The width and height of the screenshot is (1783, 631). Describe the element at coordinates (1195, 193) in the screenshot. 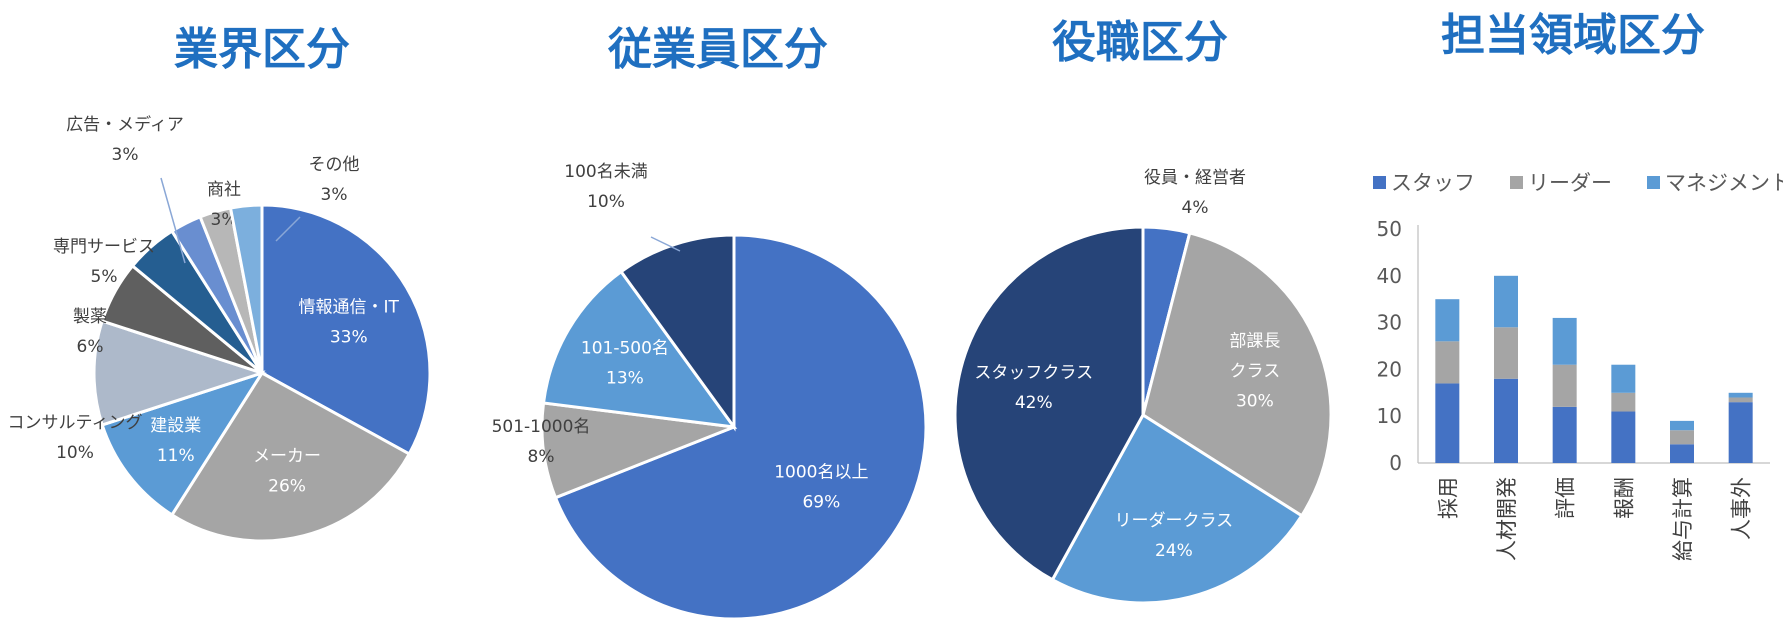

I see `slice-label: 役員・経営者 4%` at that location.